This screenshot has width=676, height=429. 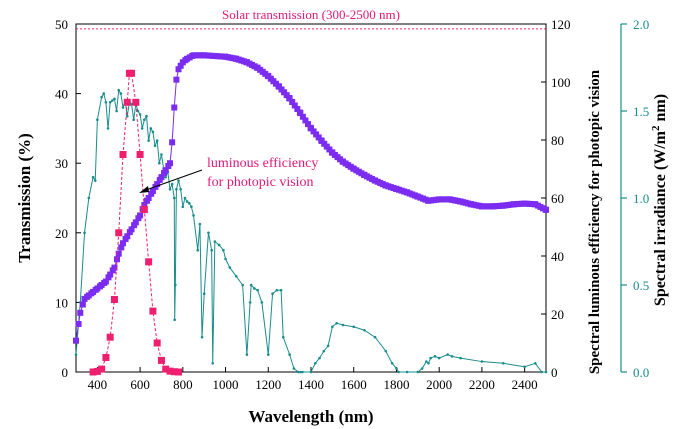 I want to click on y-right1-tick-label: 40, so click(x=557, y=256).